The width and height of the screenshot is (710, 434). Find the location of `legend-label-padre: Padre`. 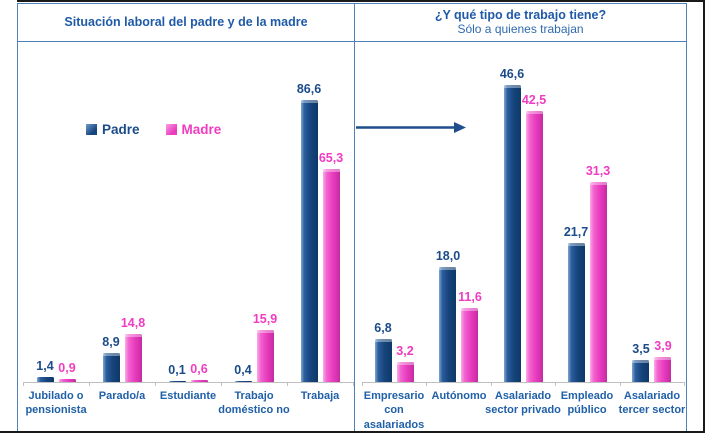

legend-label-padre: Padre is located at coordinates (121, 129).